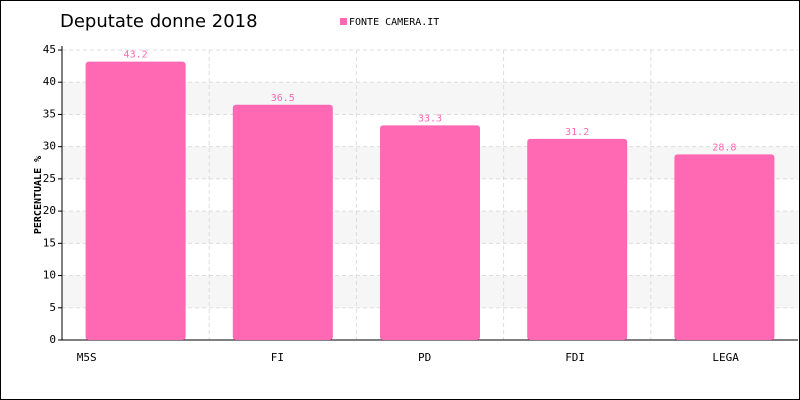  What do you see at coordinates (49, 81) in the screenshot?
I see `y-tick-label: 40` at bounding box center [49, 81].